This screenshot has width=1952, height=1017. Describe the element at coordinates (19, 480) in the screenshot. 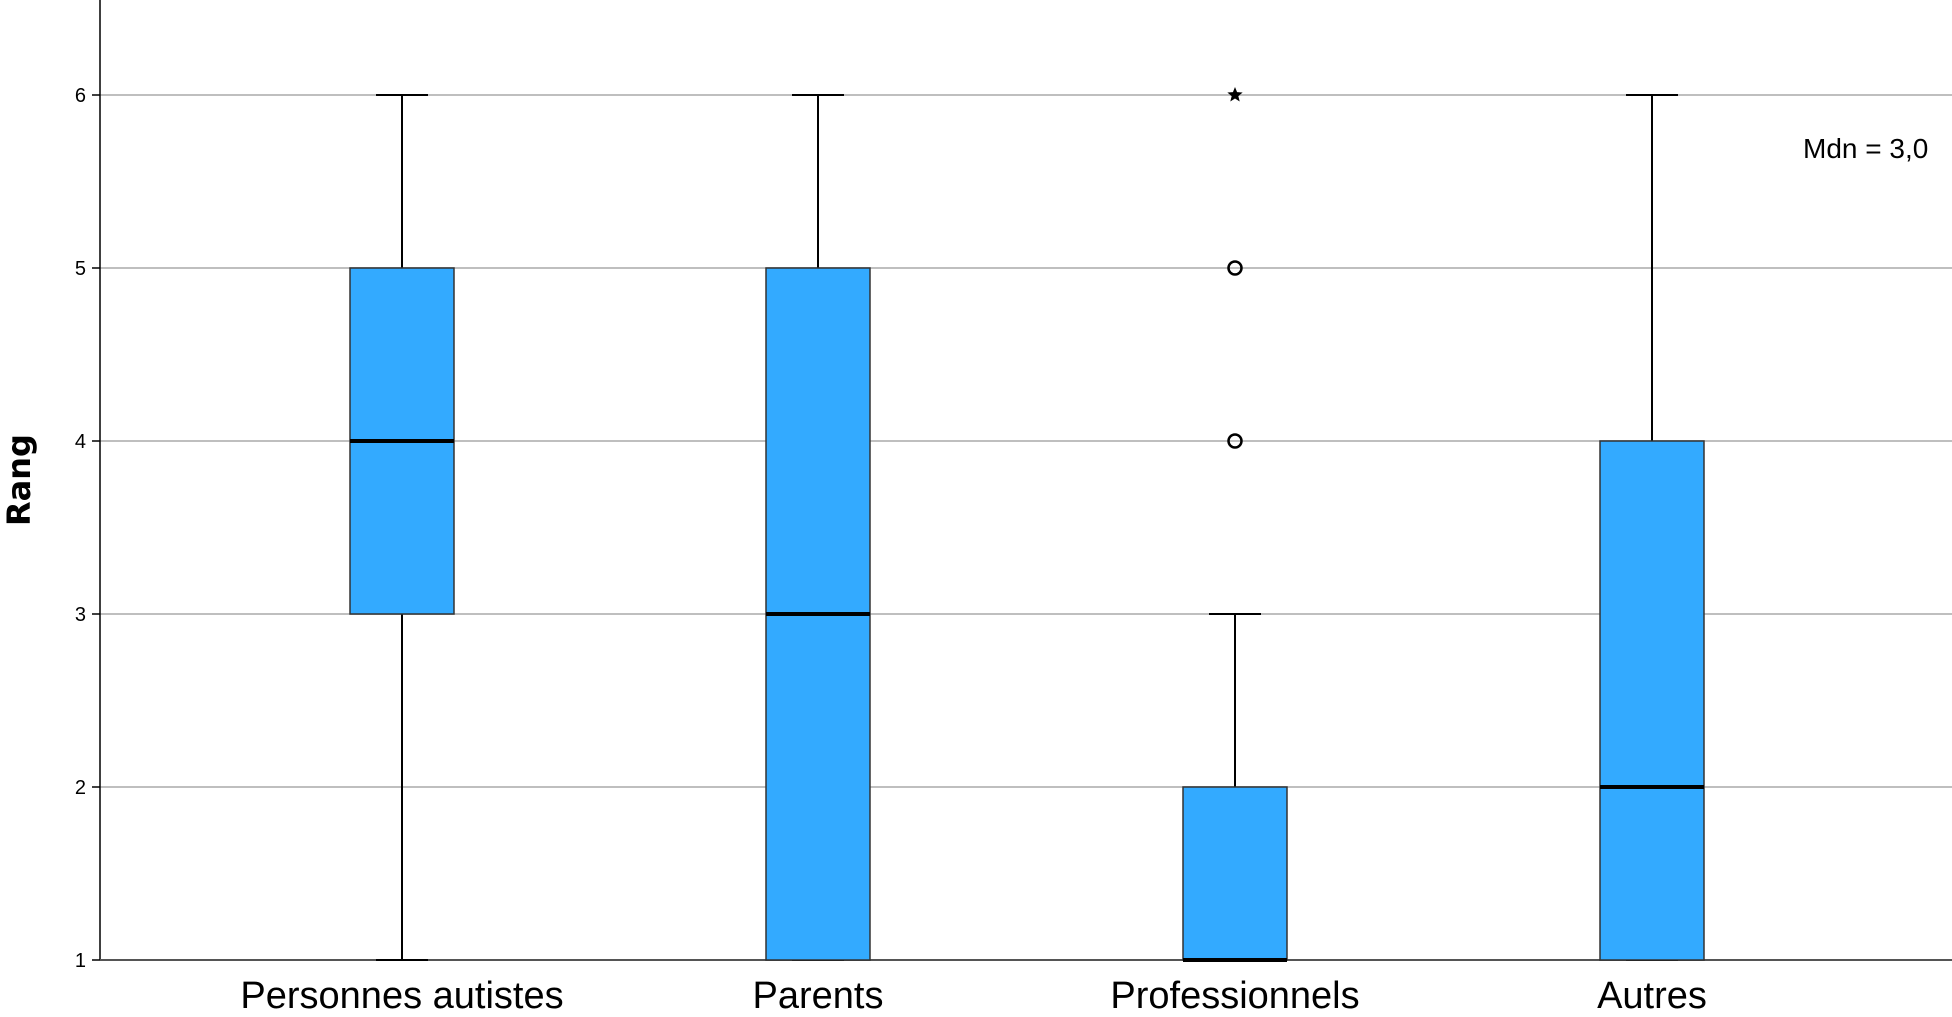

I see `y-axis-title: Rang` at that location.